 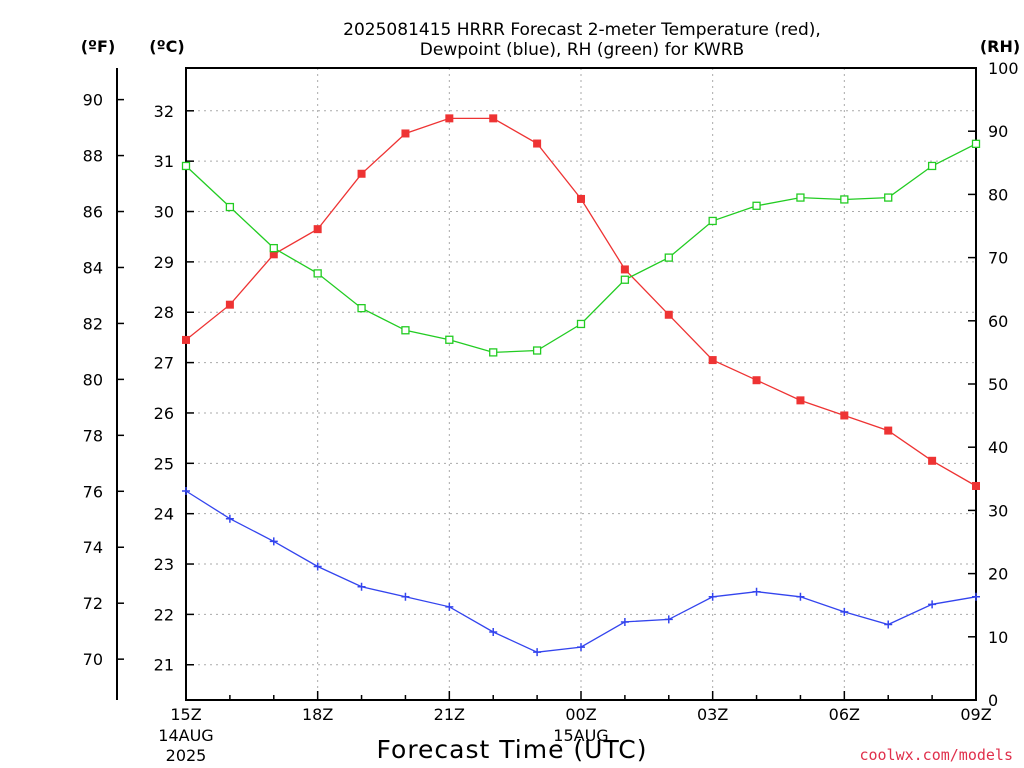 What do you see at coordinates (164, 212) in the screenshot?
I see `celsius-tick-label: 30` at bounding box center [164, 212].